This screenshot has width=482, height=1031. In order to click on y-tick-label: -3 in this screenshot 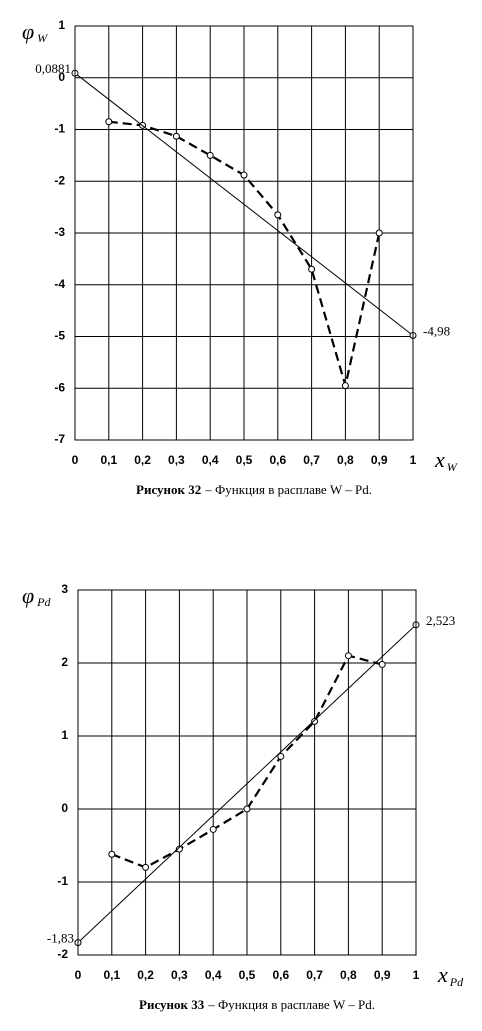, I will do `click(59, 232)`.